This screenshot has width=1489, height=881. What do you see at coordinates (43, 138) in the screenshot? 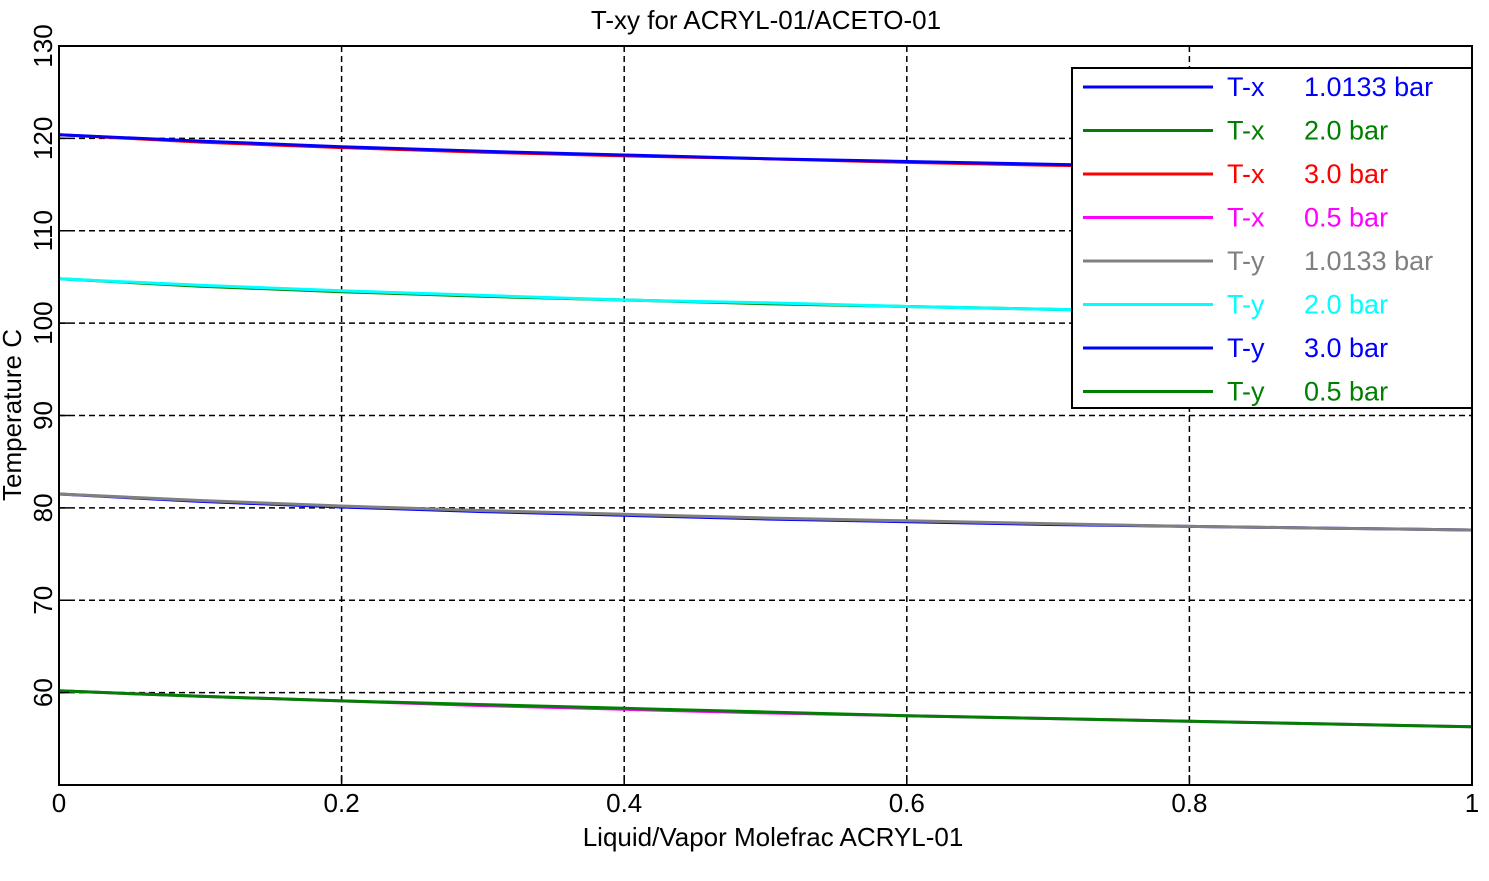
I see `y-tick-label: 120` at bounding box center [43, 138].